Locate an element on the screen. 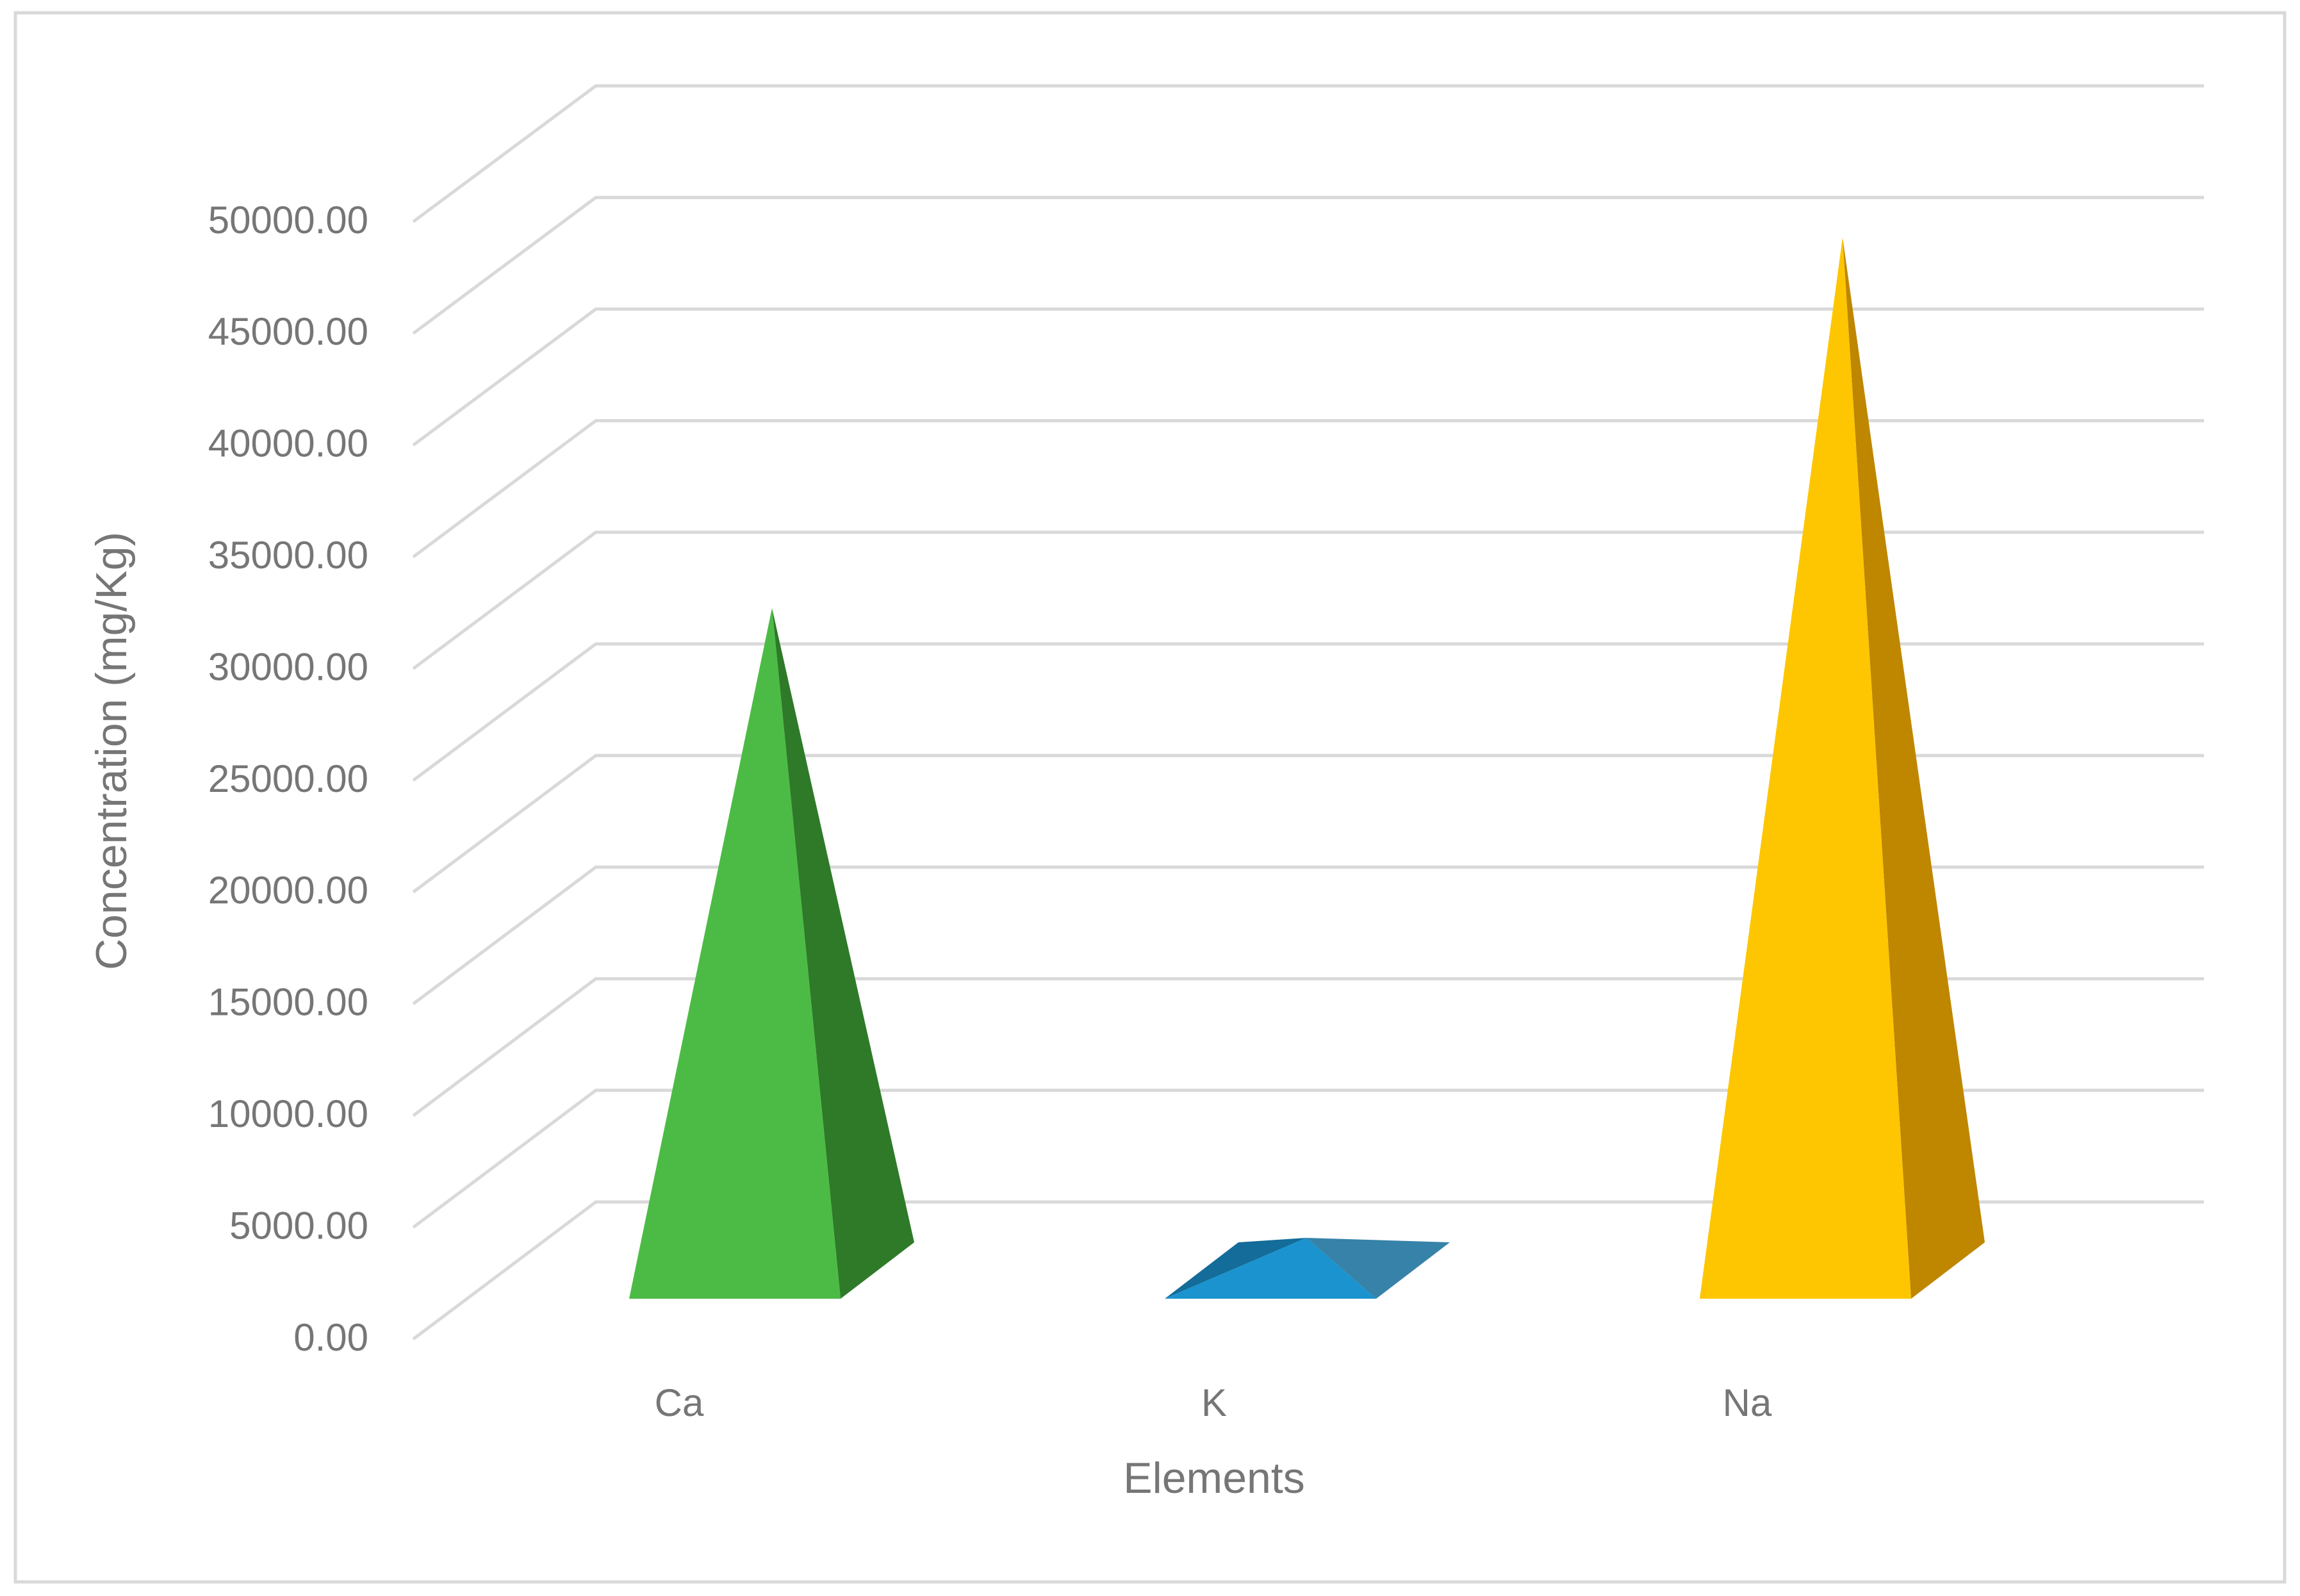 The height and width of the screenshot is (1596, 2300). y-tick-label: 25000.00 is located at coordinates (288, 778).